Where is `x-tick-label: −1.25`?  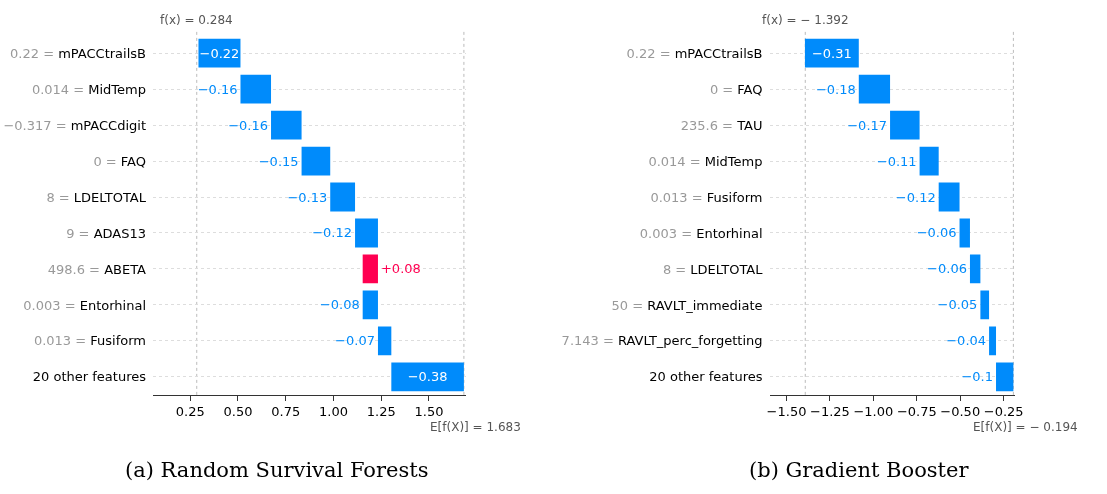 x-tick-label: −1.25 is located at coordinates (830, 412).